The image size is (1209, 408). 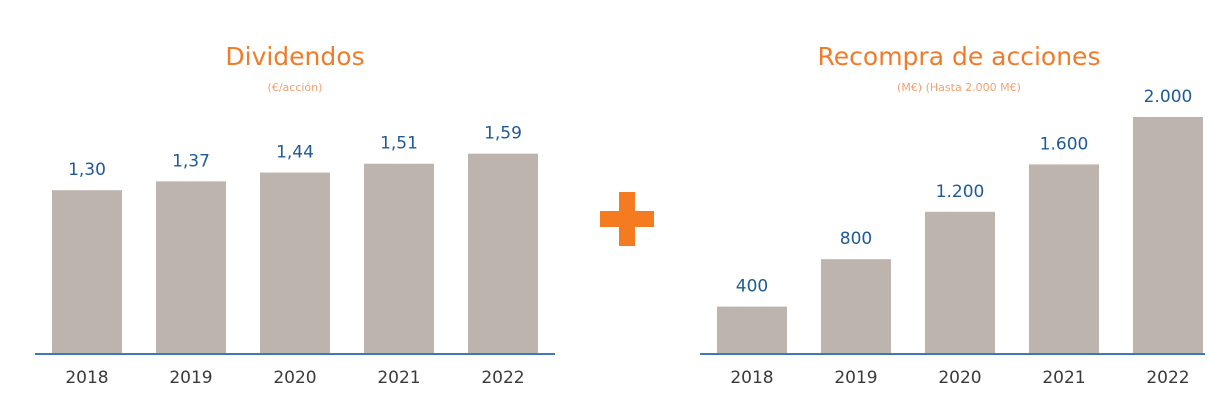 I want to click on plus-vertical, so click(x=627, y=219).